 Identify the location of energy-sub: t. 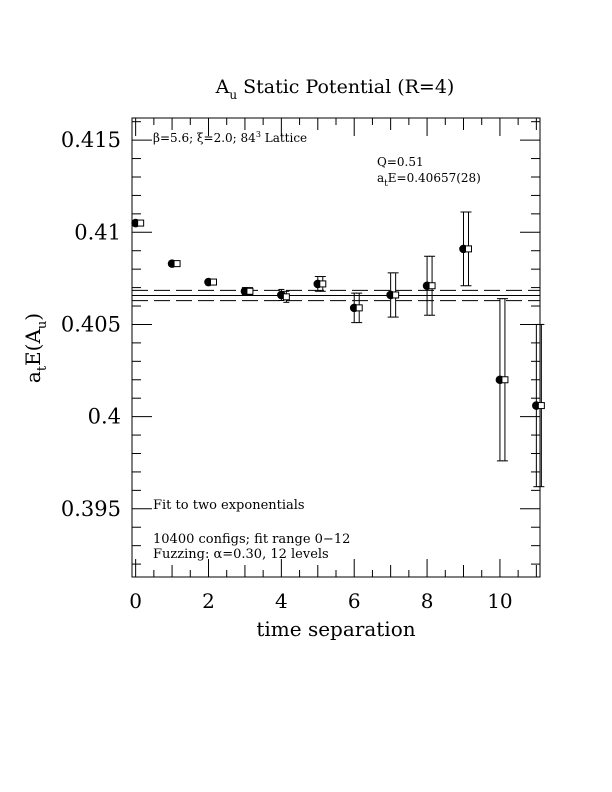
(386, 184).